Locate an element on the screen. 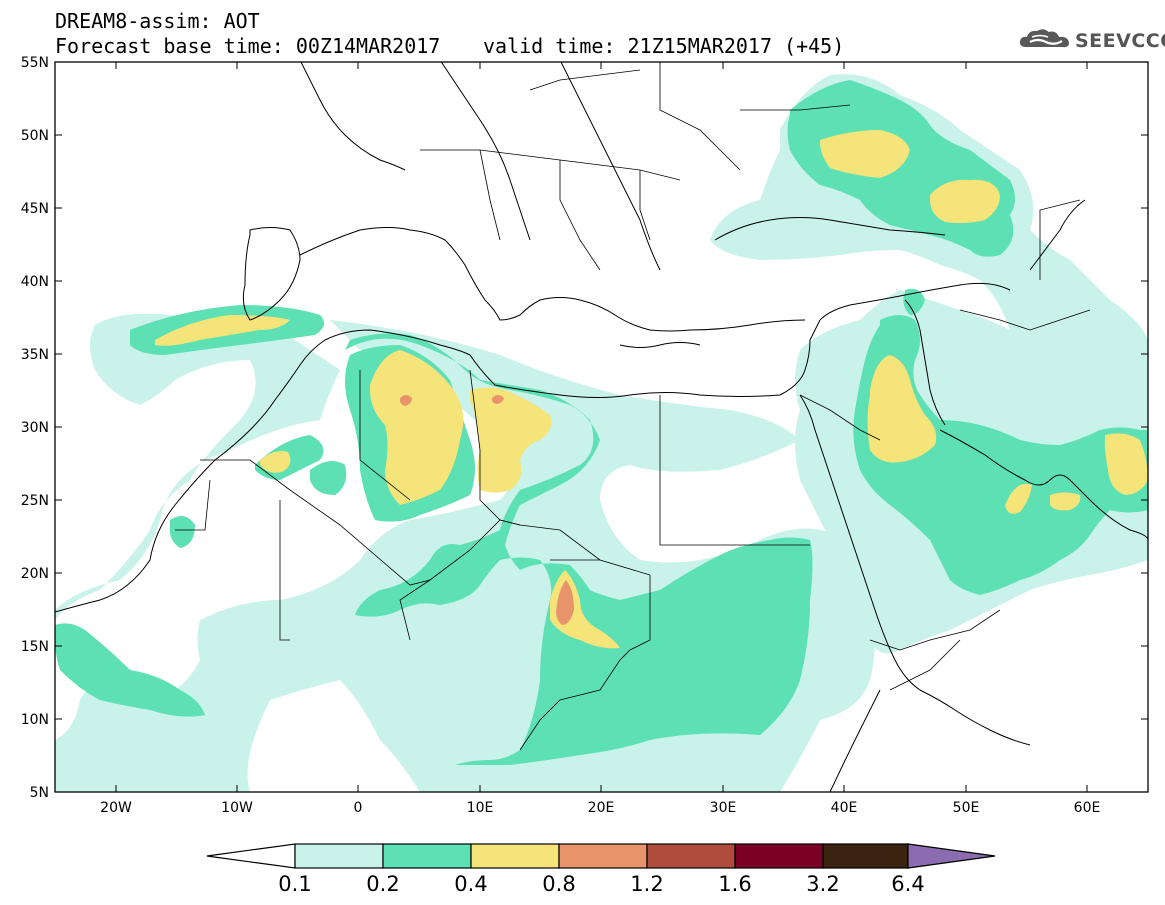 This screenshot has width=1165, height=905. colorbar-label: 1.6 is located at coordinates (735, 884).